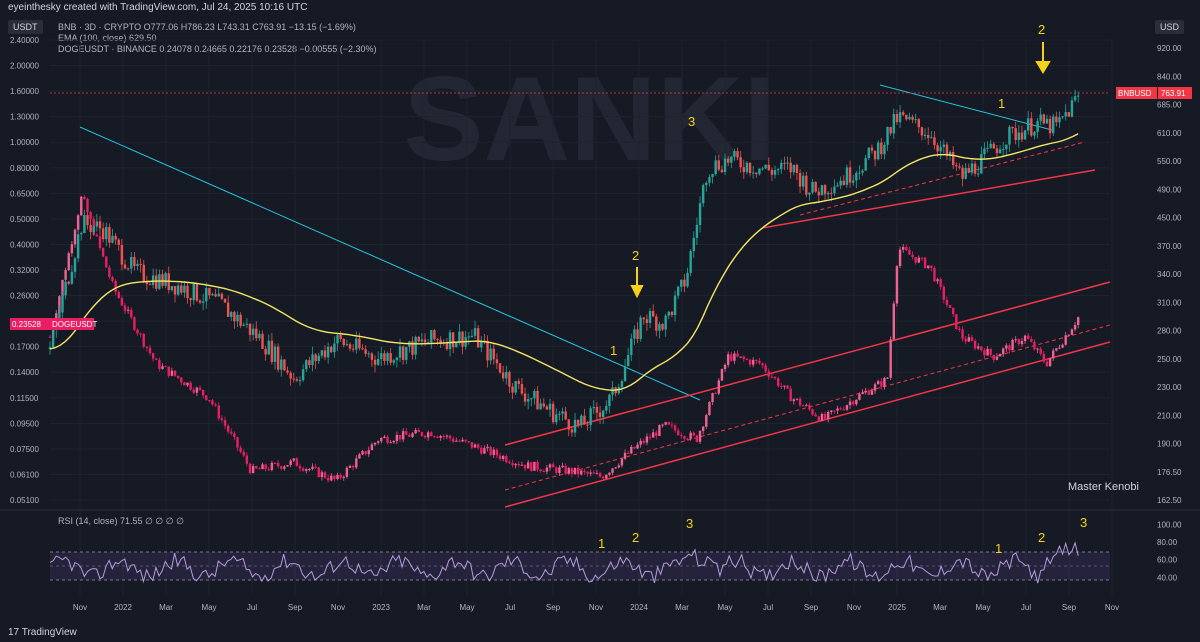 The width and height of the screenshot is (1200, 642). What do you see at coordinates (123, 607) in the screenshot?
I see `time-tick-label: 2022` at bounding box center [123, 607].